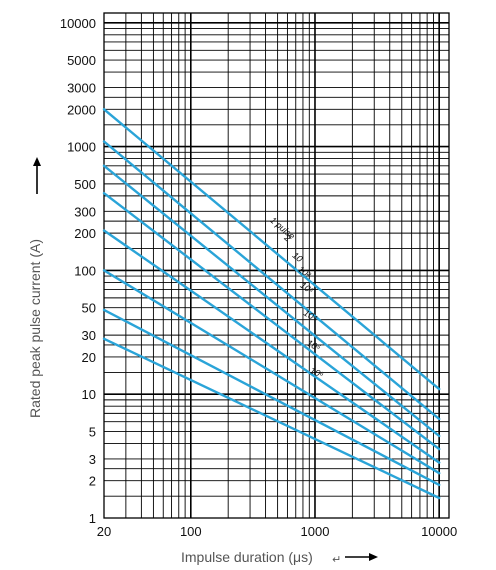 This screenshot has height=570, width=496. Describe the element at coordinates (298, 257) in the screenshot. I see `series-label-3: 10` at that location.